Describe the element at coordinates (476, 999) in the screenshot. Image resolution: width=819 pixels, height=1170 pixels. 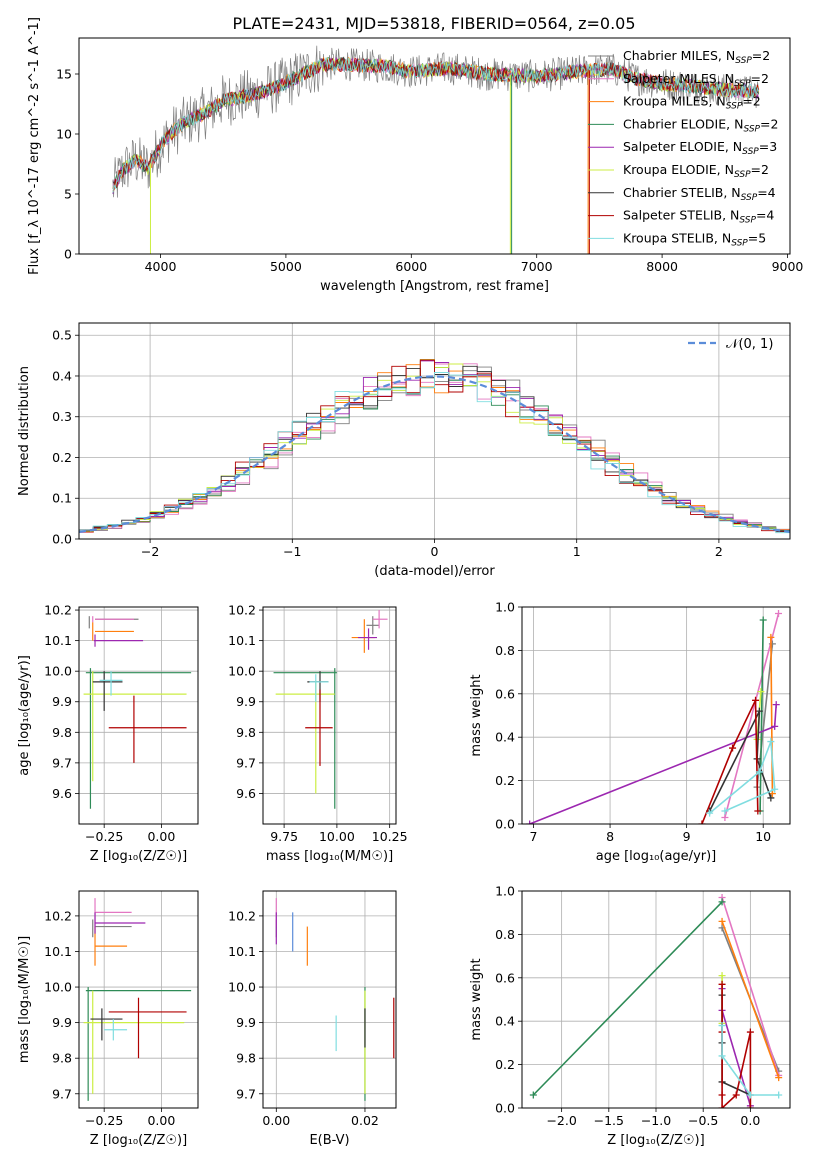
I see `y-axis-label: mass weight` at that location.